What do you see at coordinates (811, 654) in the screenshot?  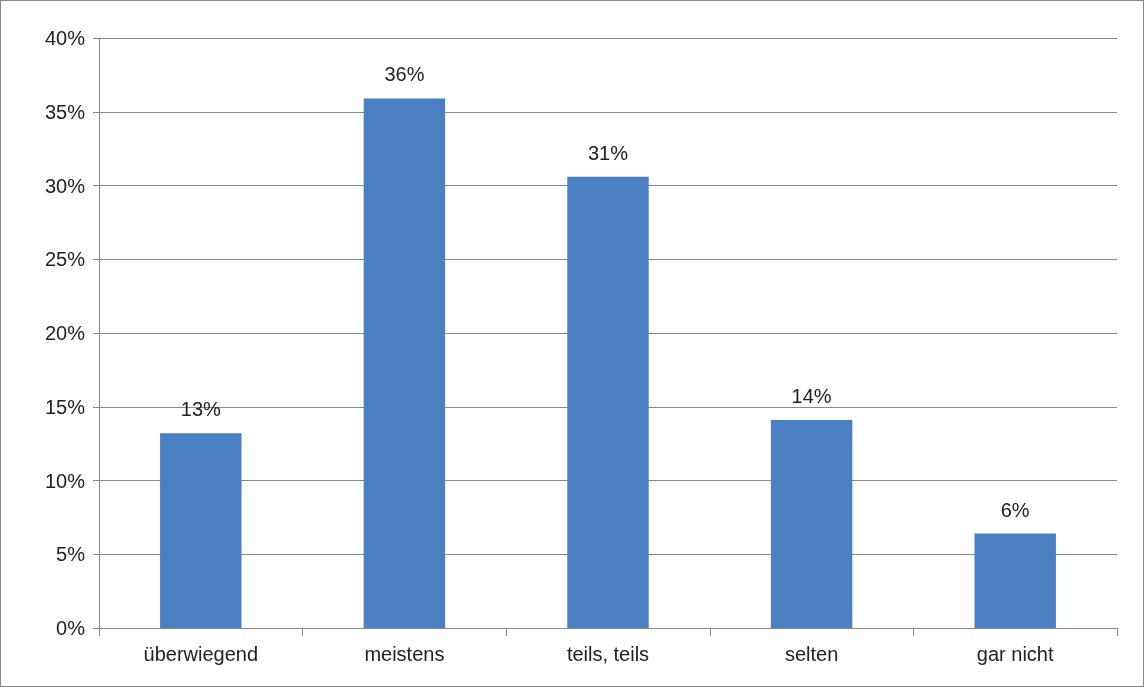 I see `x-tick-label: selten` at bounding box center [811, 654].